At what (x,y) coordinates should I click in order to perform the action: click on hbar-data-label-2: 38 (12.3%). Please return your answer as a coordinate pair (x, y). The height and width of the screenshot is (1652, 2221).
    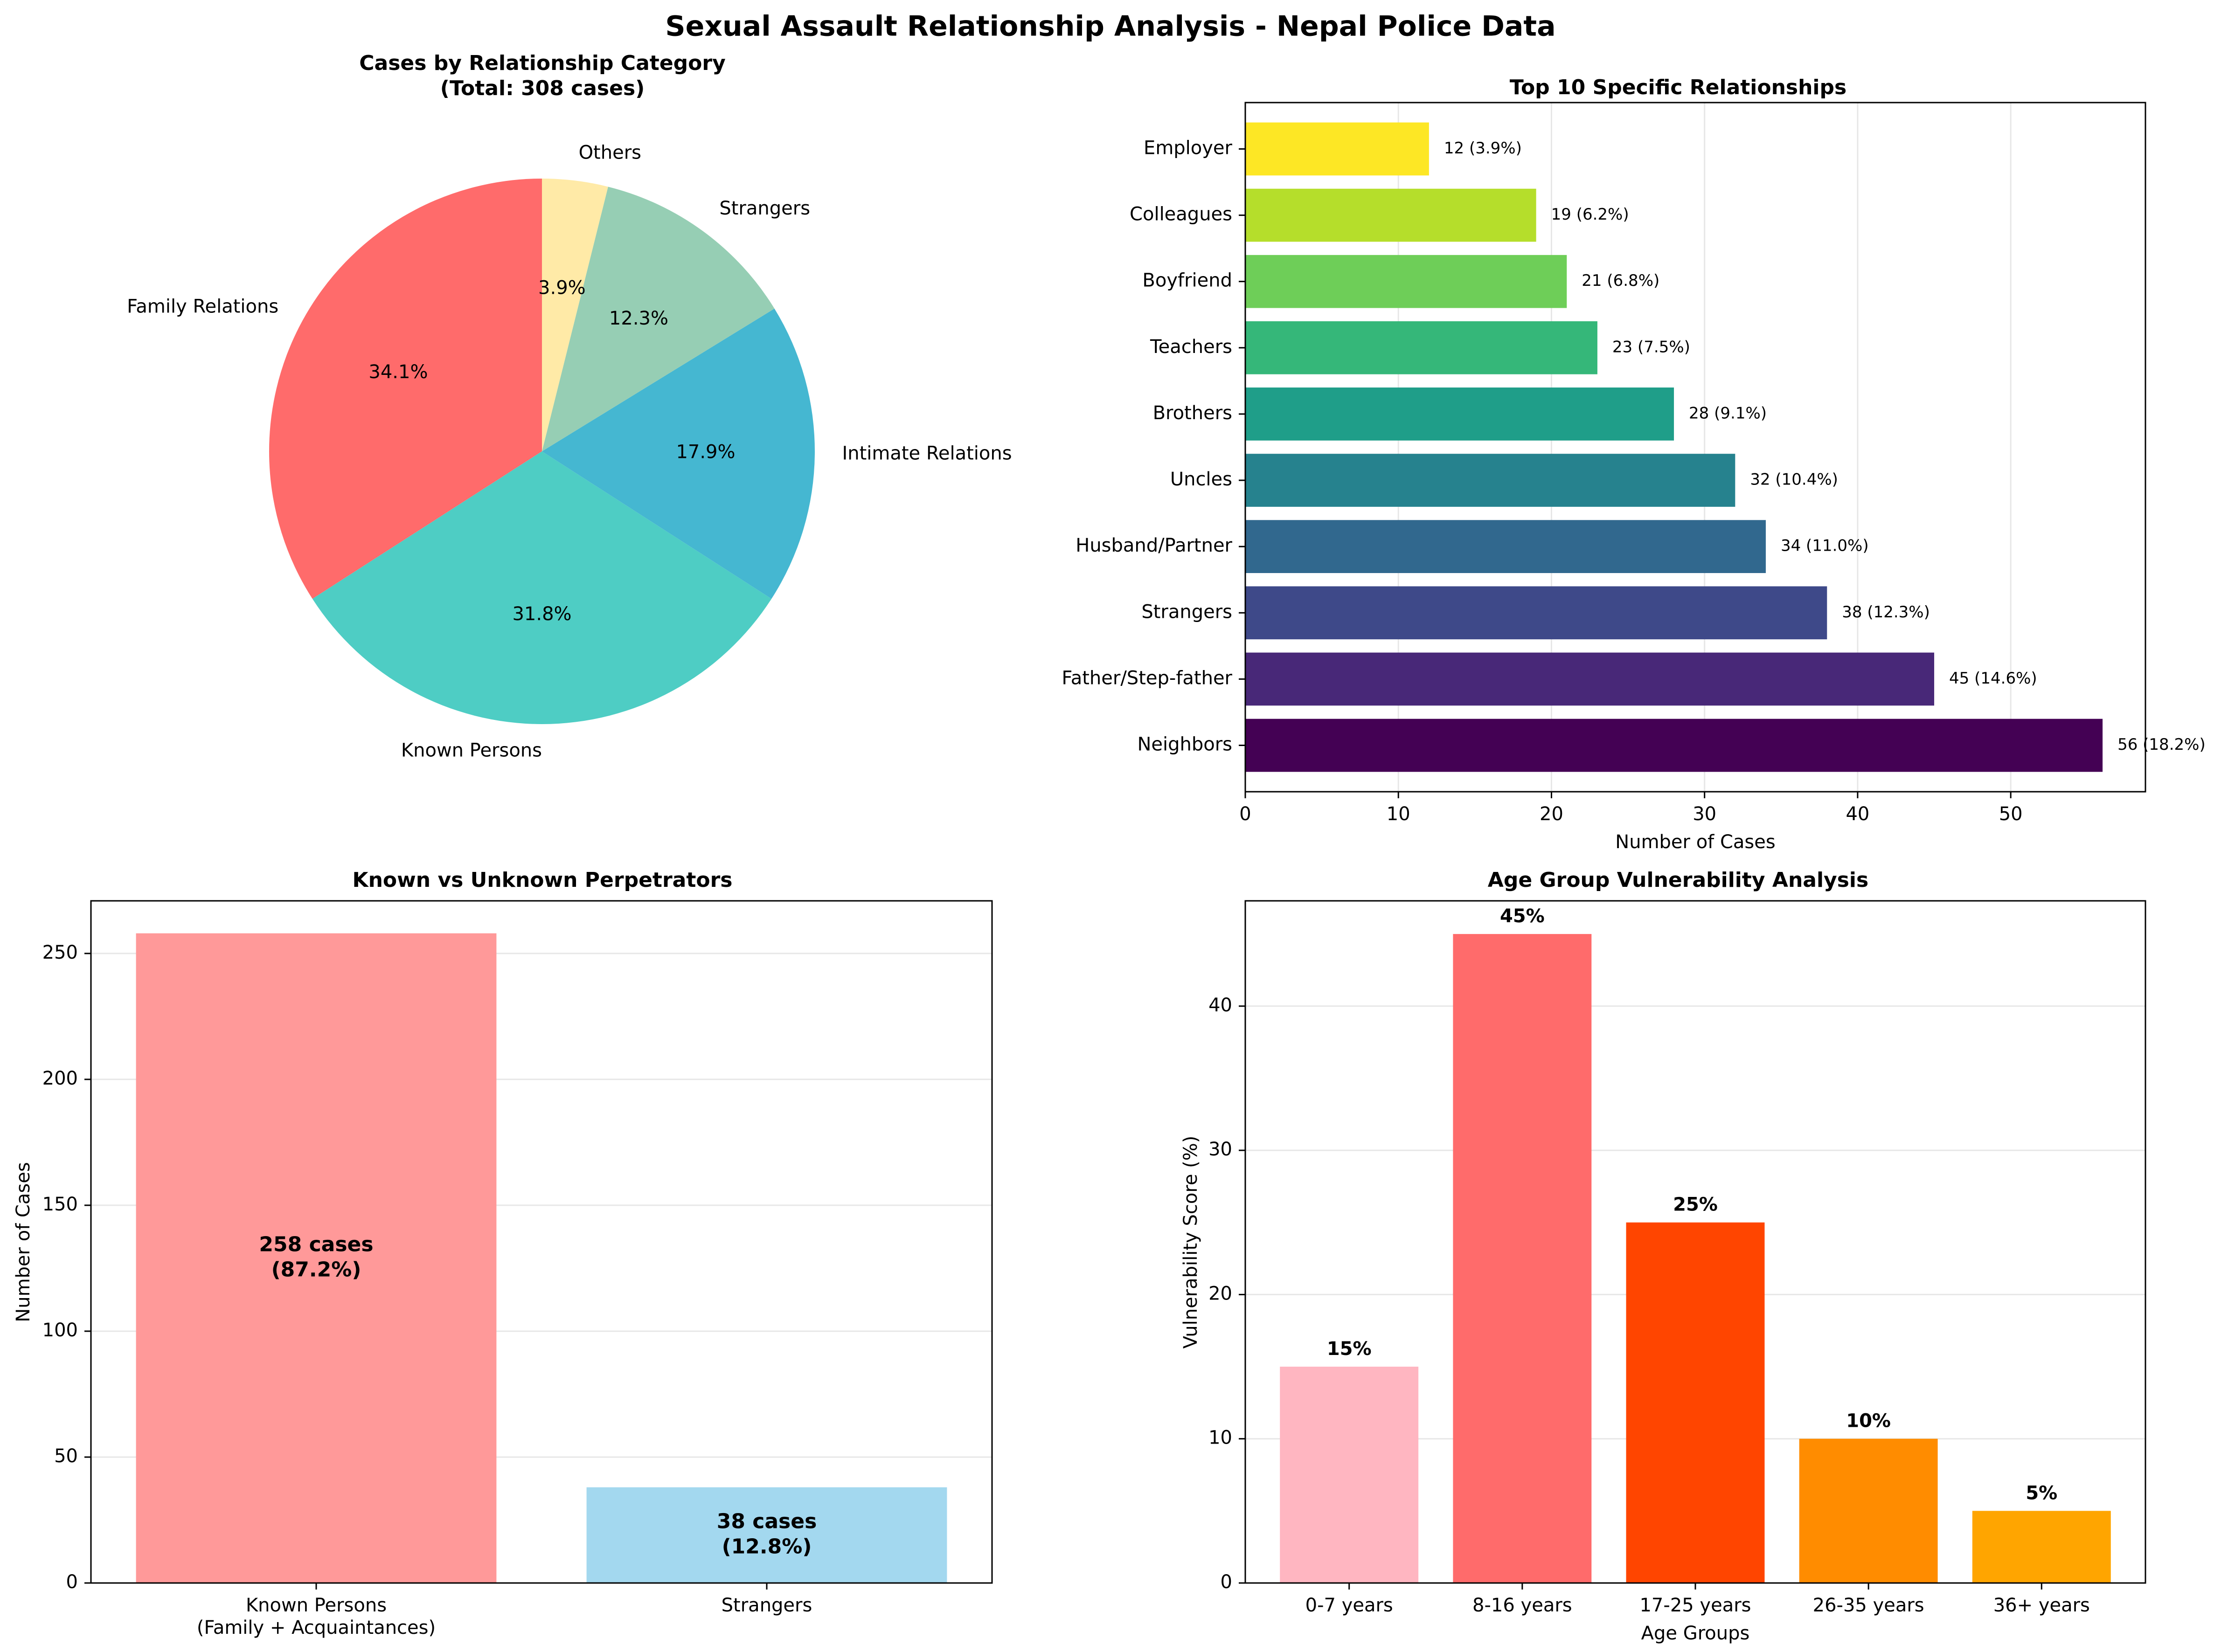
    Looking at the image, I should click on (1886, 612).